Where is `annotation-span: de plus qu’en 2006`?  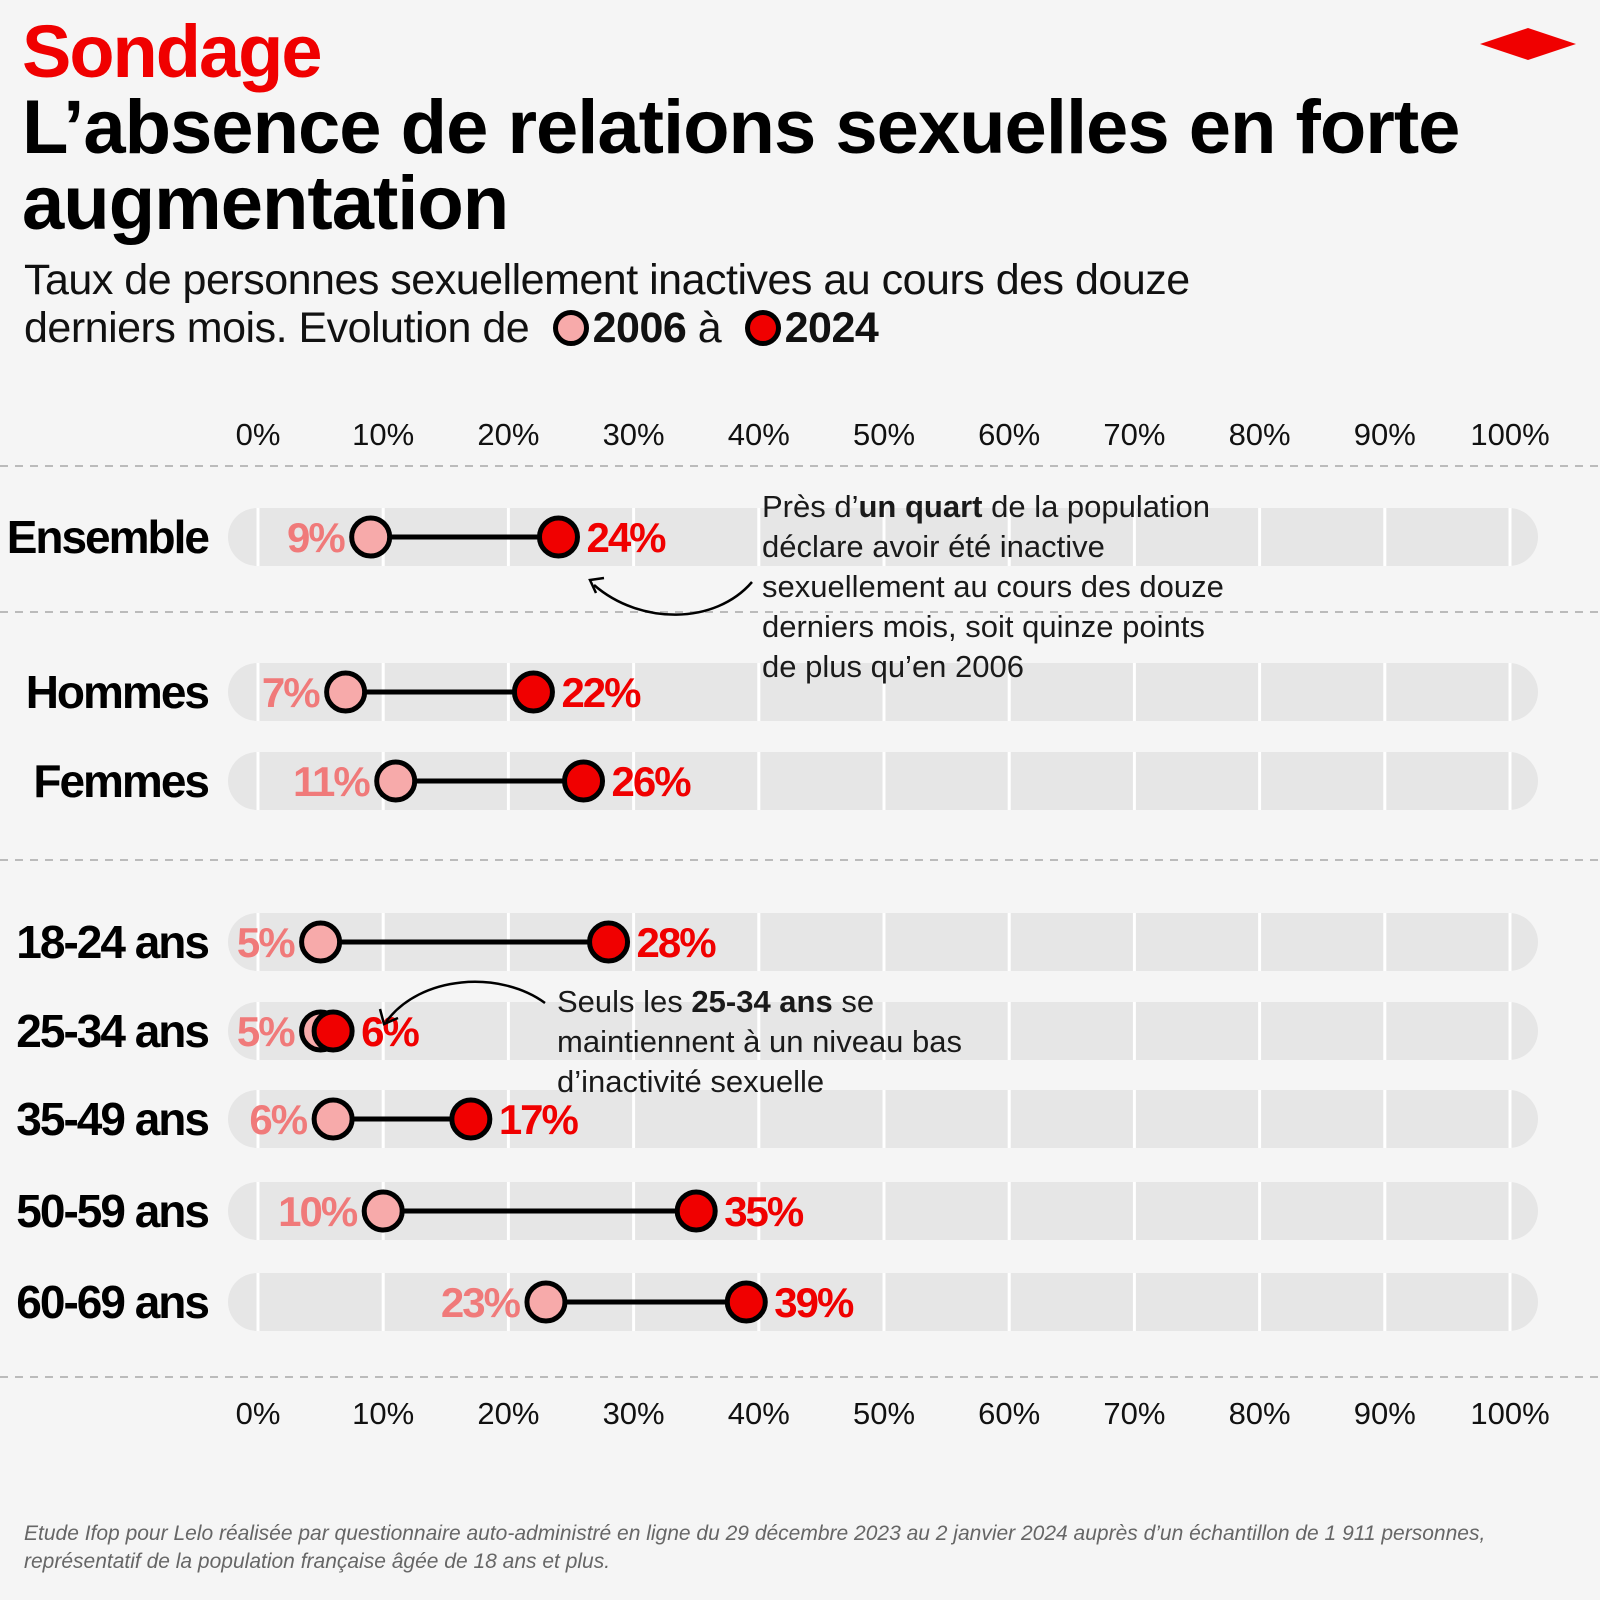 annotation-span: de plus qu’en 2006 is located at coordinates (893, 666).